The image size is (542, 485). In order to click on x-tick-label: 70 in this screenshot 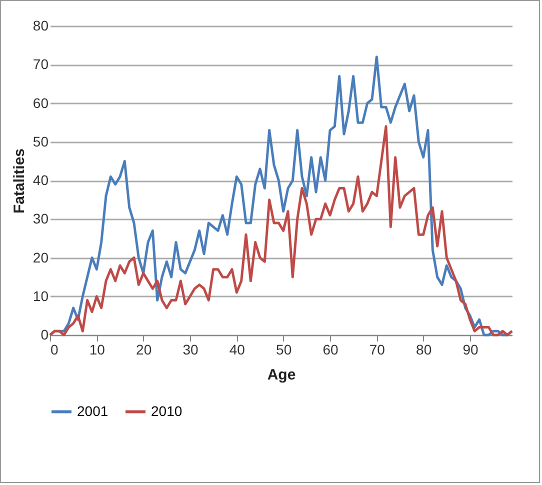, I will do `click(377, 350)`.